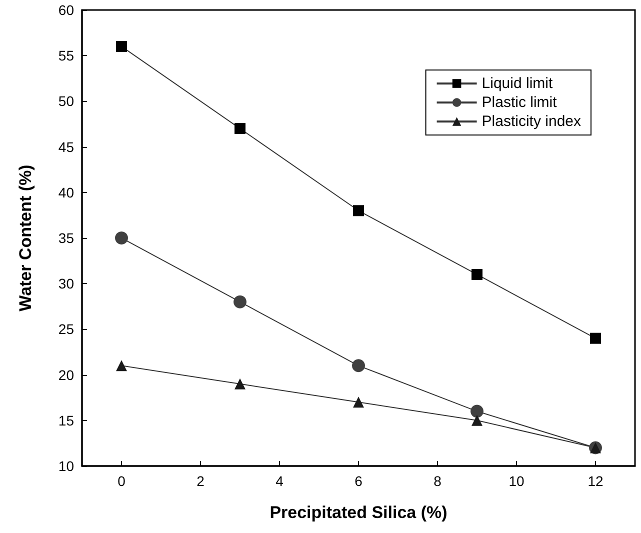  Describe the element at coordinates (280, 481) in the screenshot. I see `x-tick-label: 4` at that location.